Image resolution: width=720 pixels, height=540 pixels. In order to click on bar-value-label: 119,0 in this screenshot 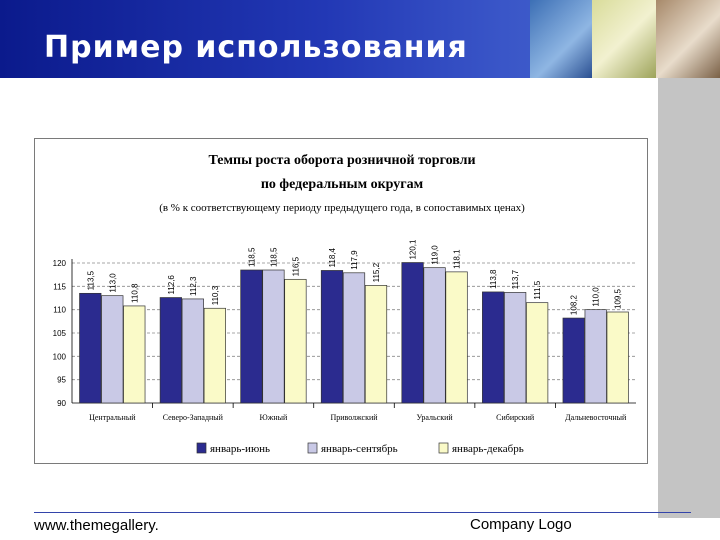, I will do `click(435, 255)`.